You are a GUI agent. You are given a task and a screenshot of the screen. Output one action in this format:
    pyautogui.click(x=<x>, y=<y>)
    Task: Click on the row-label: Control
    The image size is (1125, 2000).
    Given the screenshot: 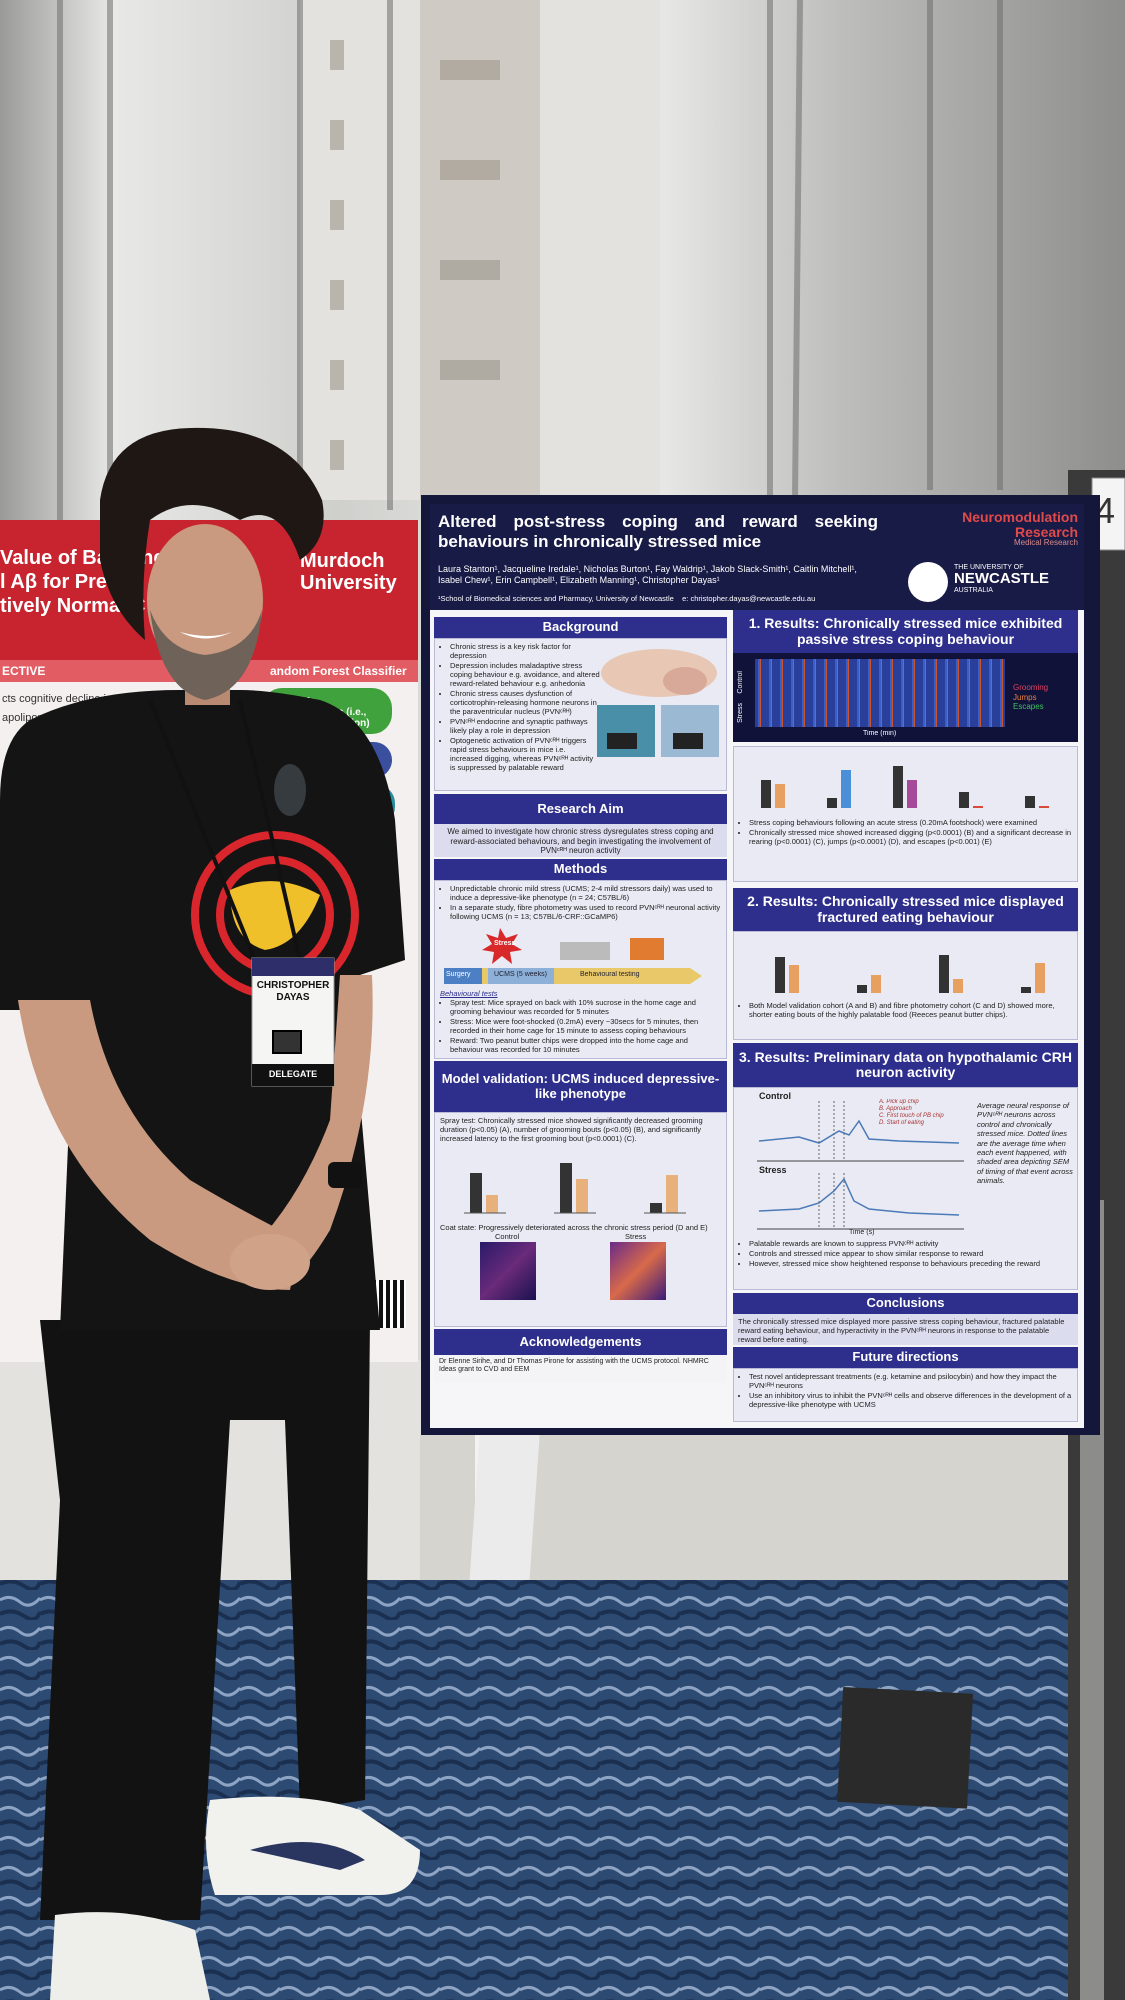 What is the action you would take?
    pyautogui.click(x=740, y=682)
    